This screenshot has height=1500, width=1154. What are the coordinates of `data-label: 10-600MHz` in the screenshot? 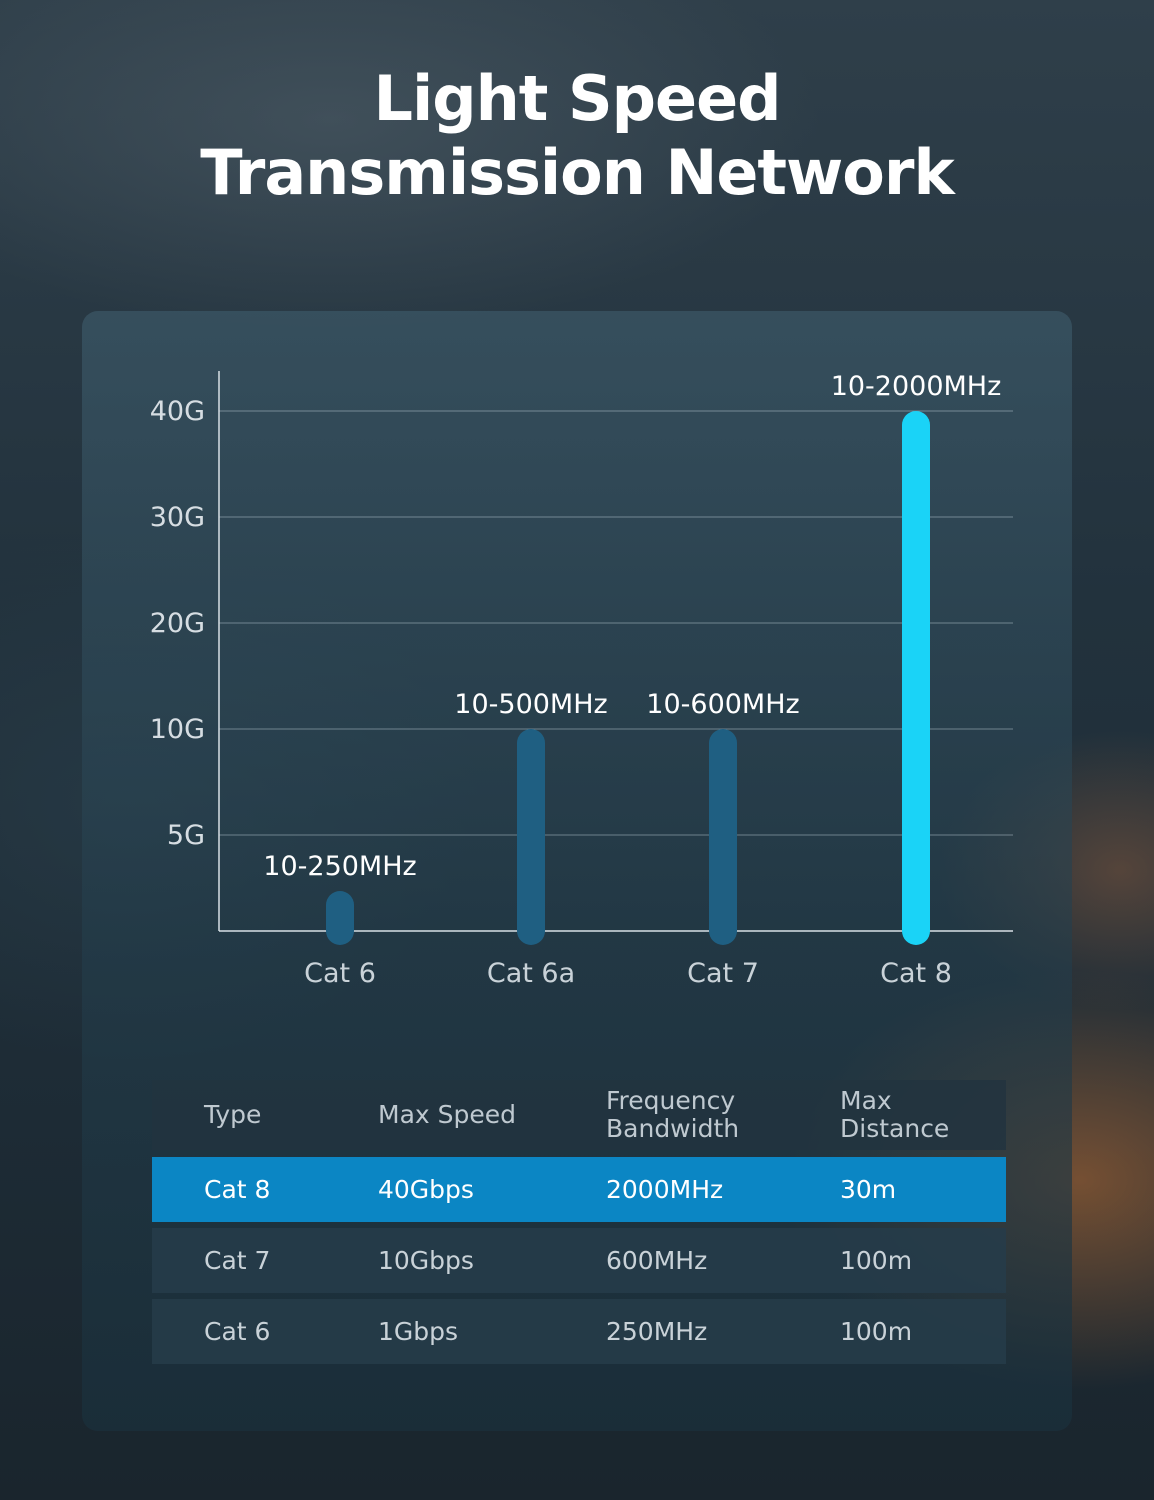 It's located at (722, 704).